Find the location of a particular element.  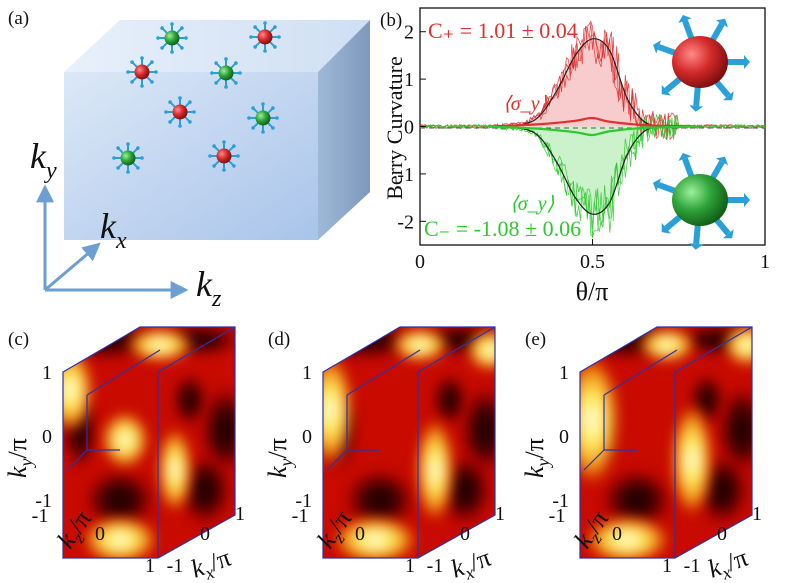

sigma-lower-line is located at coordinates (592, 131).